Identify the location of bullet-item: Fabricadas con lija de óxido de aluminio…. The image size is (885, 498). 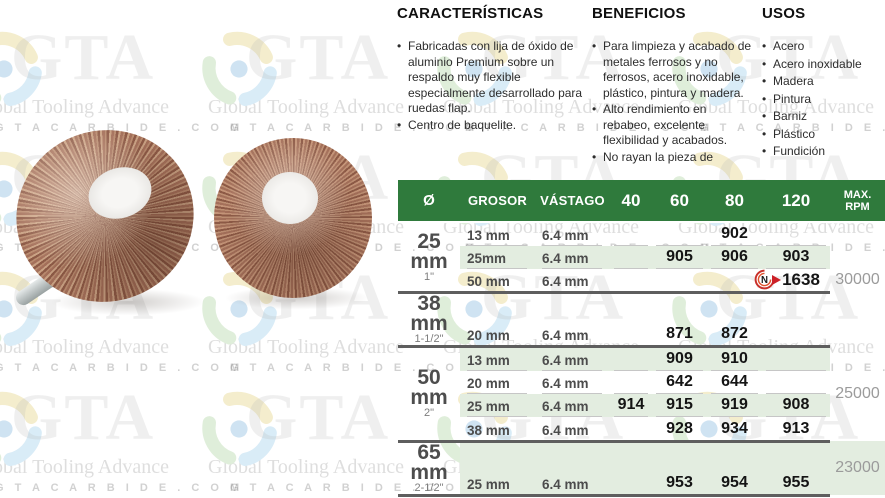
(493, 78).